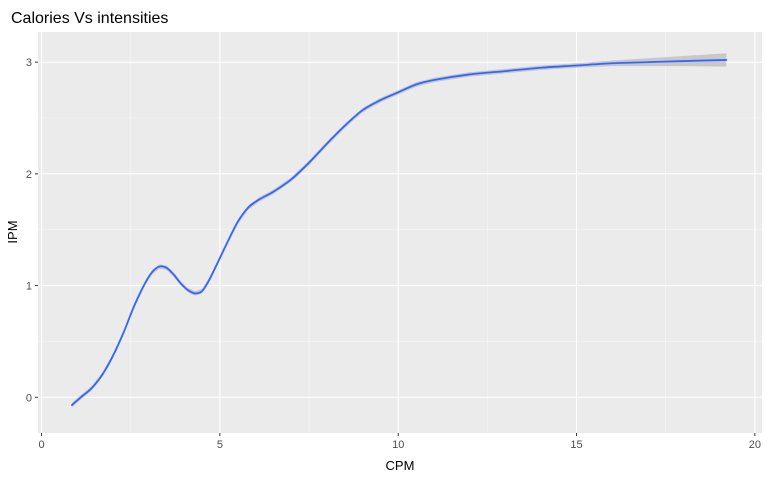 The width and height of the screenshot is (768, 480). What do you see at coordinates (89, 18) in the screenshot?
I see `chart-title: Calories Vs intensities` at bounding box center [89, 18].